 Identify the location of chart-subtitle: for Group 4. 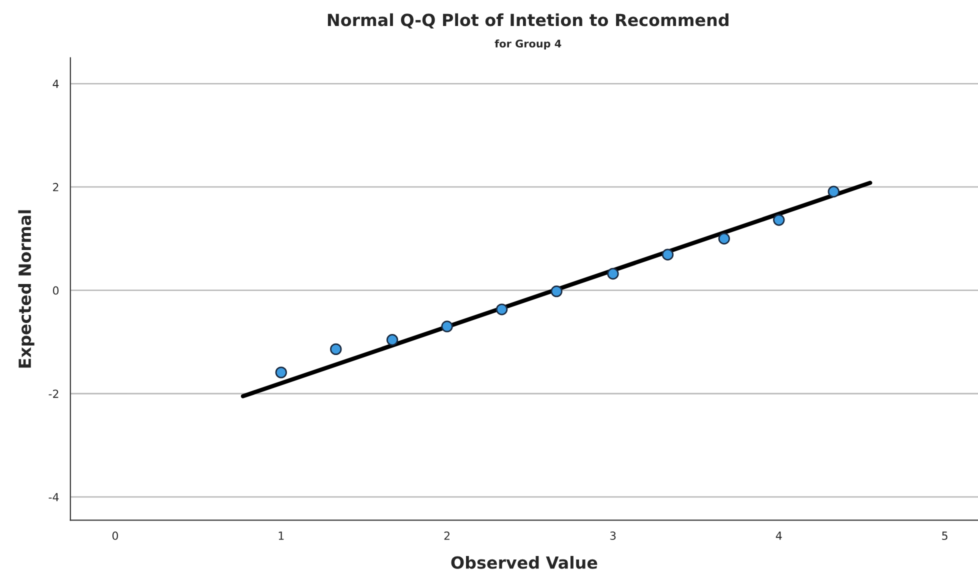
(528, 44).